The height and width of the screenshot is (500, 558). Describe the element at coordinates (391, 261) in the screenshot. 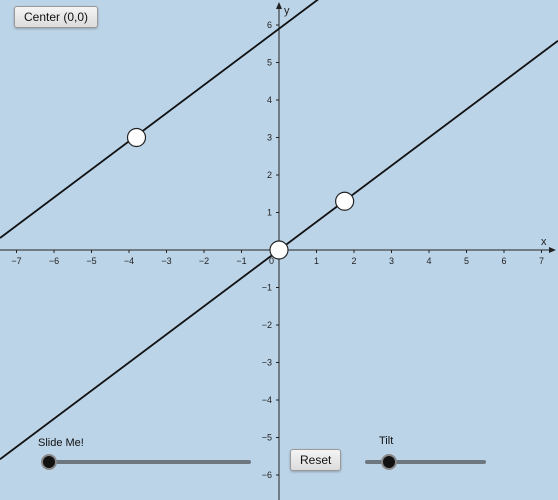

I see `x-tick-label: 3` at that location.